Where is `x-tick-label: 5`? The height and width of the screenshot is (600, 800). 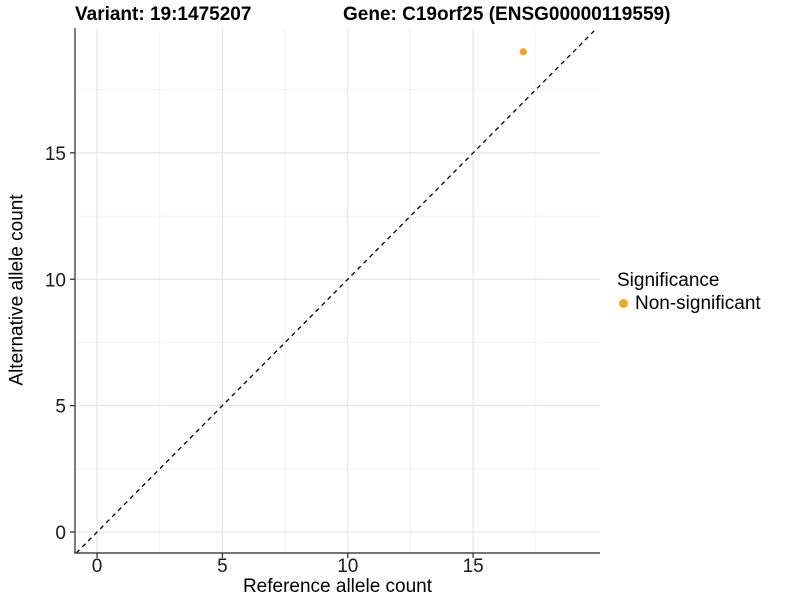 x-tick-label: 5 is located at coordinates (222, 566).